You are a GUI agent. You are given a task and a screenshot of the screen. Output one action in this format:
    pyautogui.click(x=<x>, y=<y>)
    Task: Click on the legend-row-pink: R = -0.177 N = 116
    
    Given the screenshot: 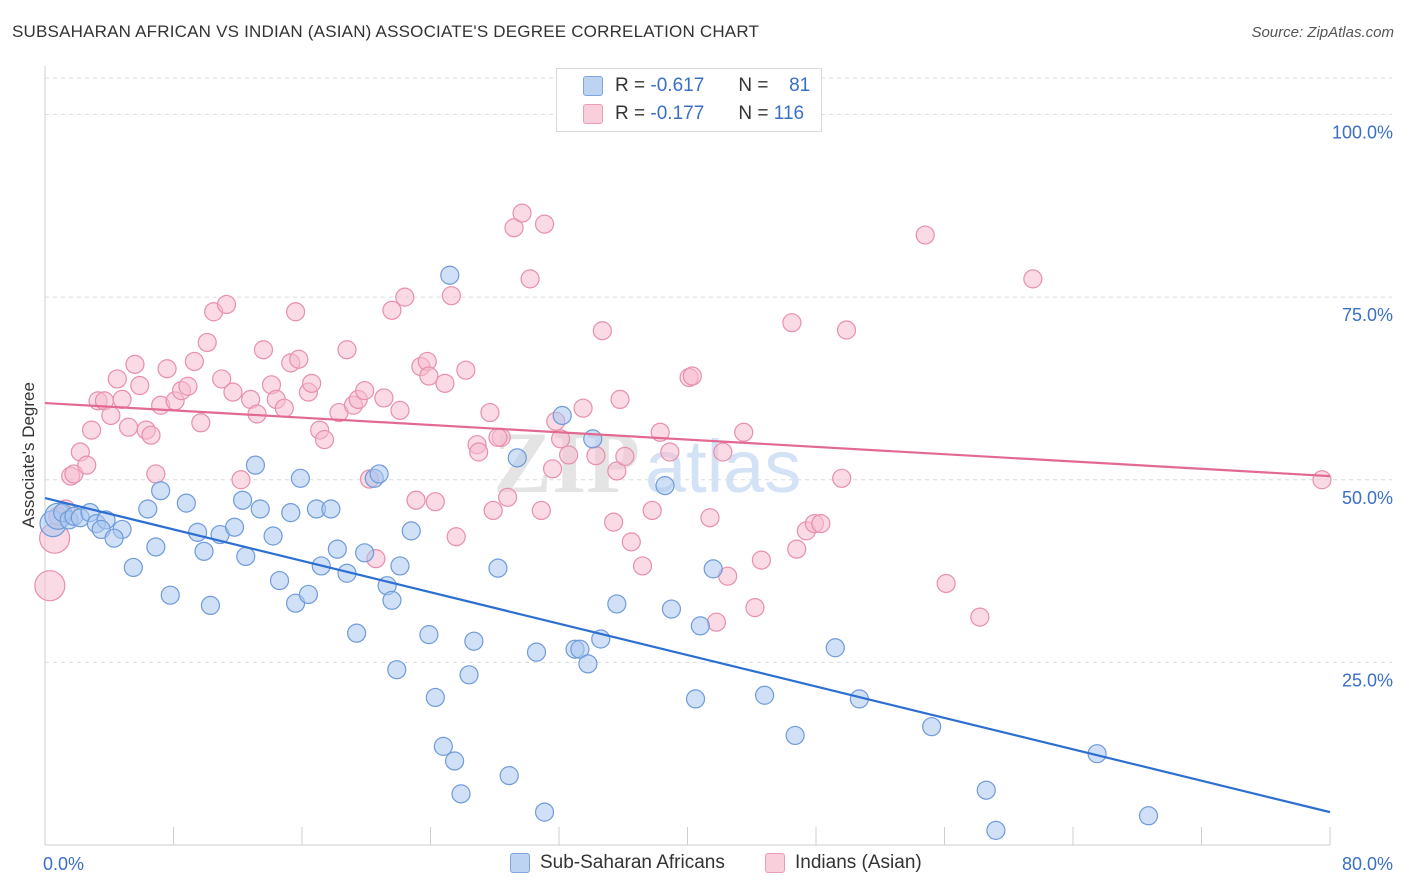 What is the action you would take?
    pyautogui.click(x=693, y=114)
    